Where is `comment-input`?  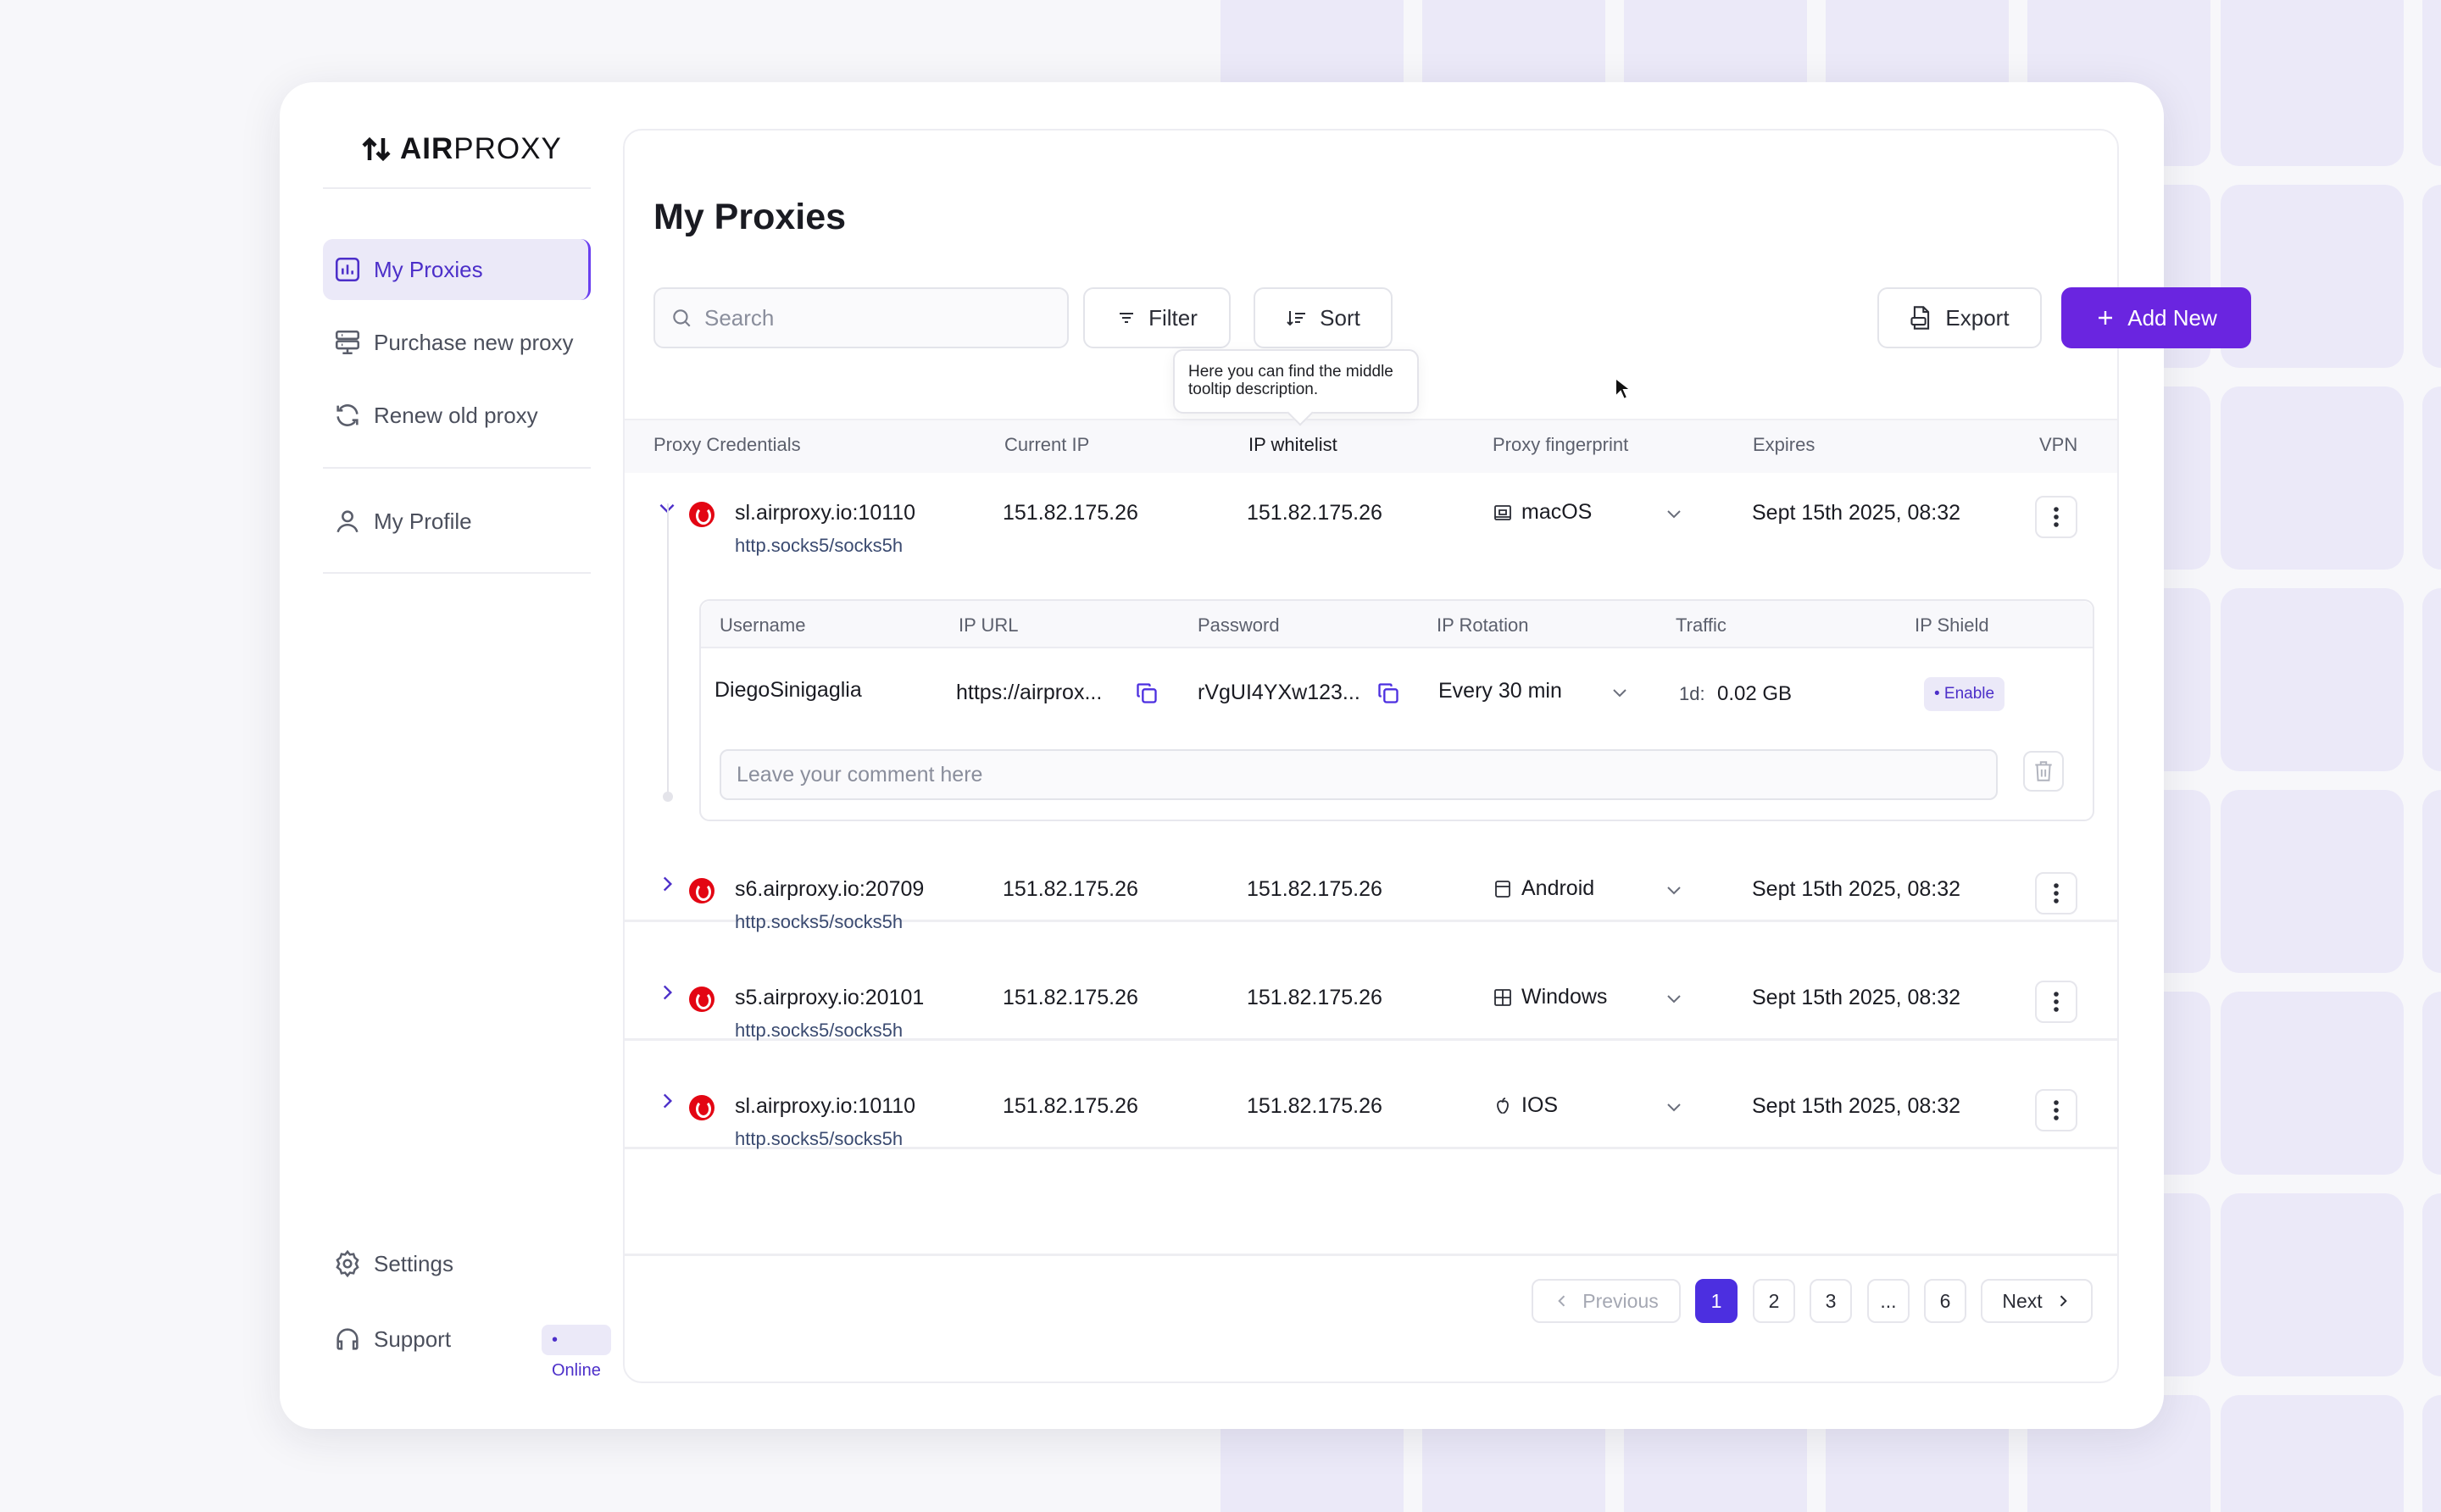
comment-input is located at coordinates (1359, 775).